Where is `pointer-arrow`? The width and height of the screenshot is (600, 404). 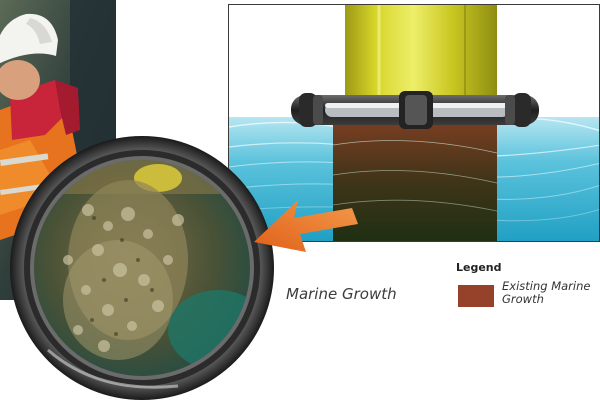 pointer-arrow is located at coordinates (305, 218).